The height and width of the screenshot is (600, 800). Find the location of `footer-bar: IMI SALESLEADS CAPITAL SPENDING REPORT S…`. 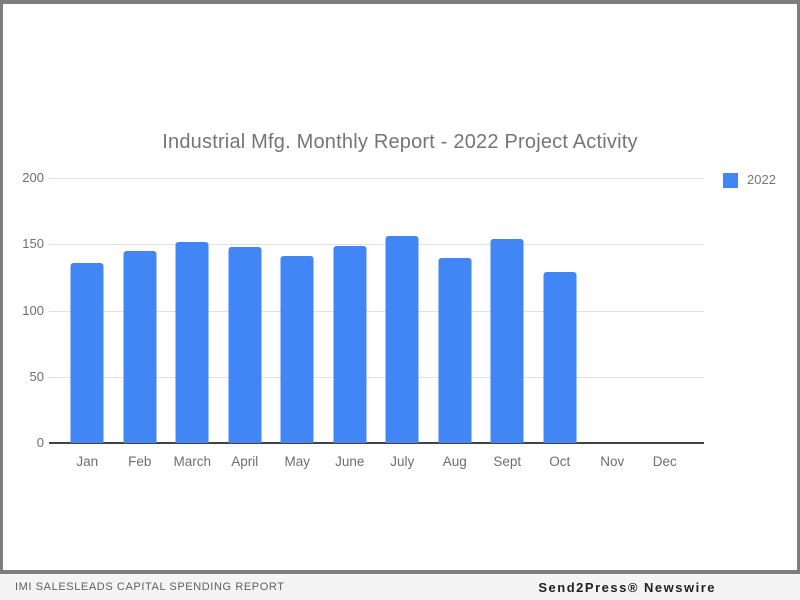

footer-bar: IMI SALESLEADS CAPITAL SPENDING REPORT S… is located at coordinates (400, 587).